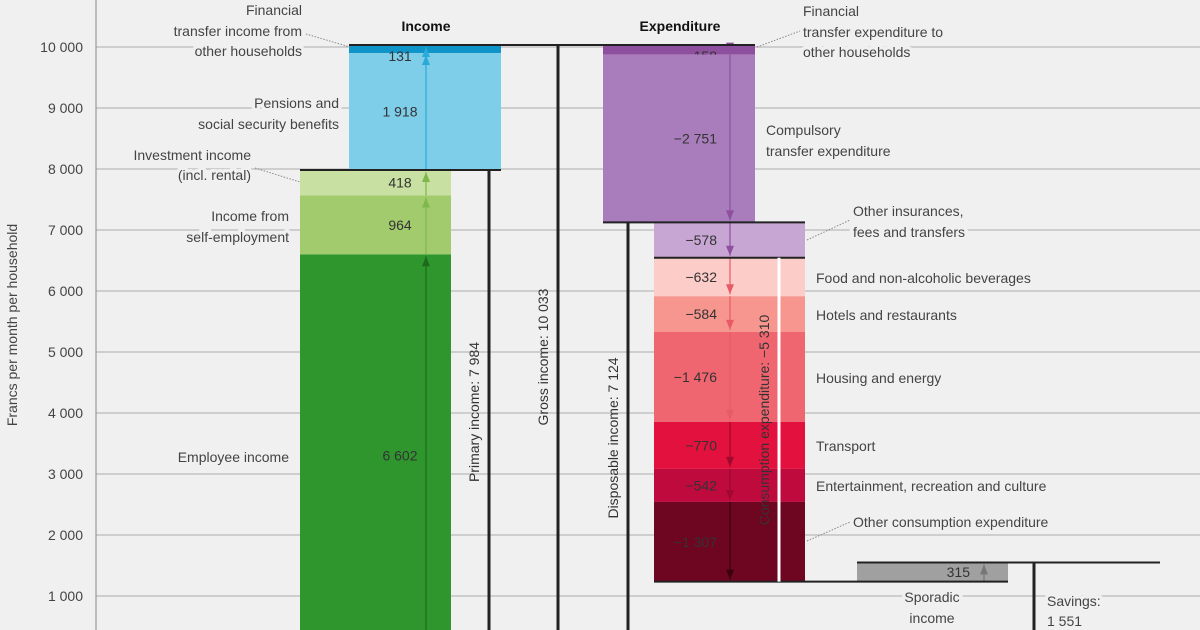 This screenshot has height=630, width=1200. What do you see at coordinates (250, 216) in the screenshot?
I see `income-category-label: Income from` at bounding box center [250, 216].